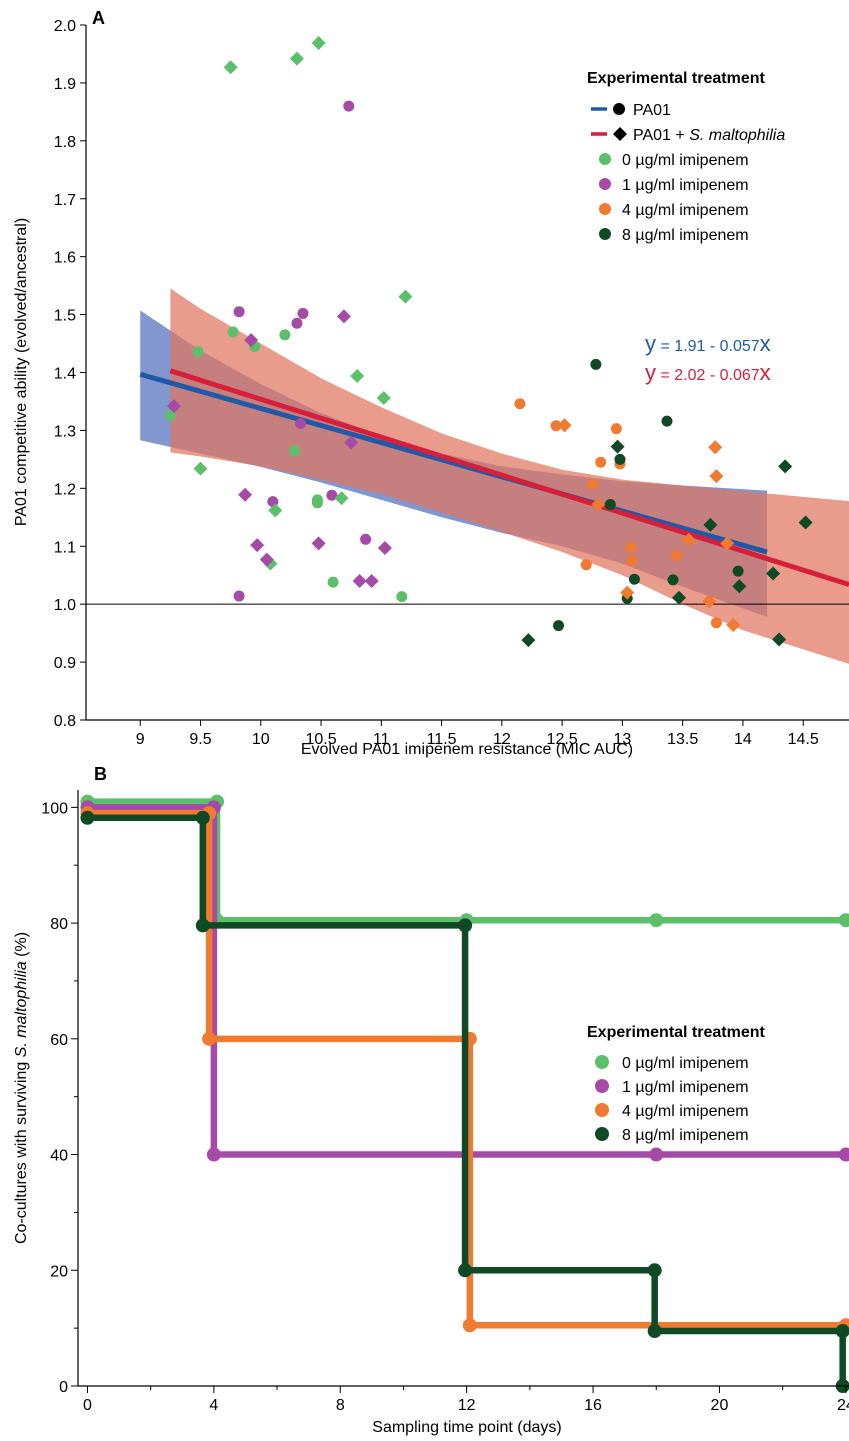 The height and width of the screenshot is (1441, 849). What do you see at coordinates (652, 110) in the screenshot?
I see `legend-label: PA01` at bounding box center [652, 110].